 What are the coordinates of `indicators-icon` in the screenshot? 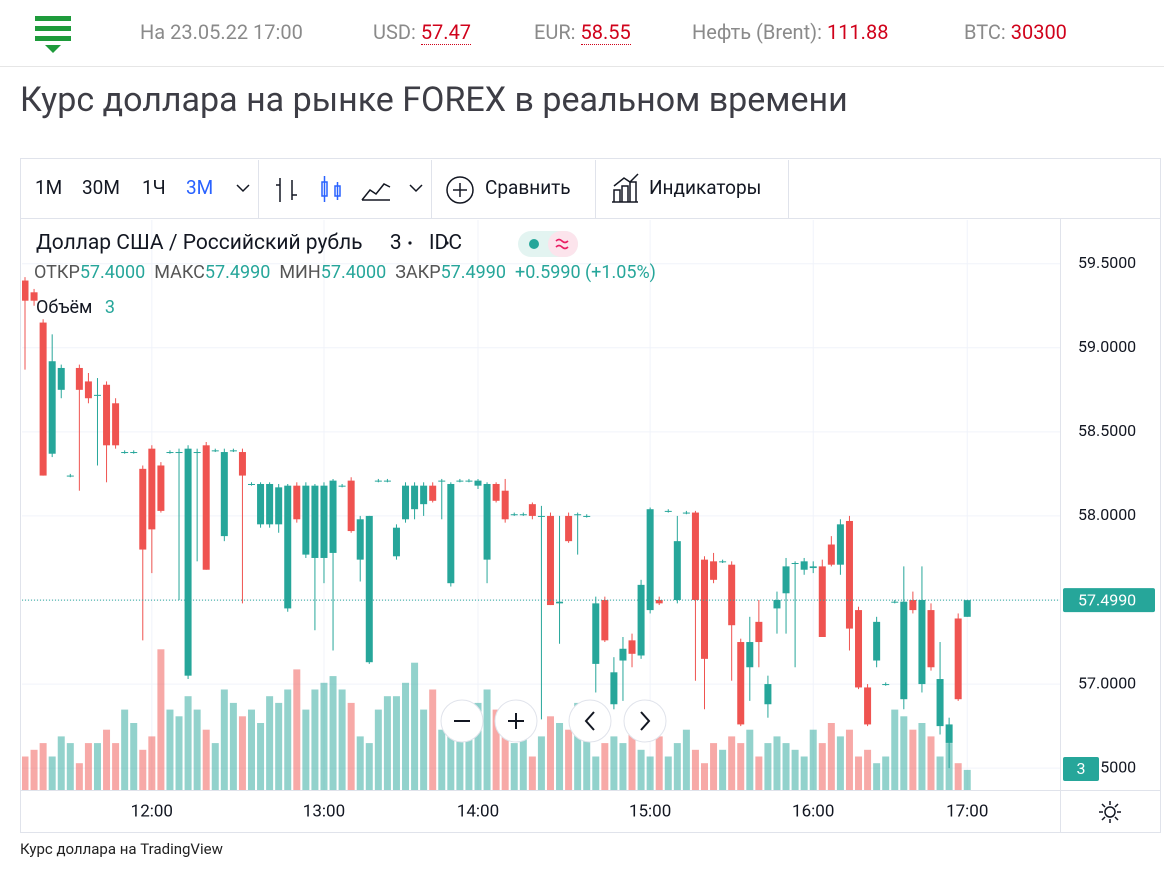 It's located at (625, 188).